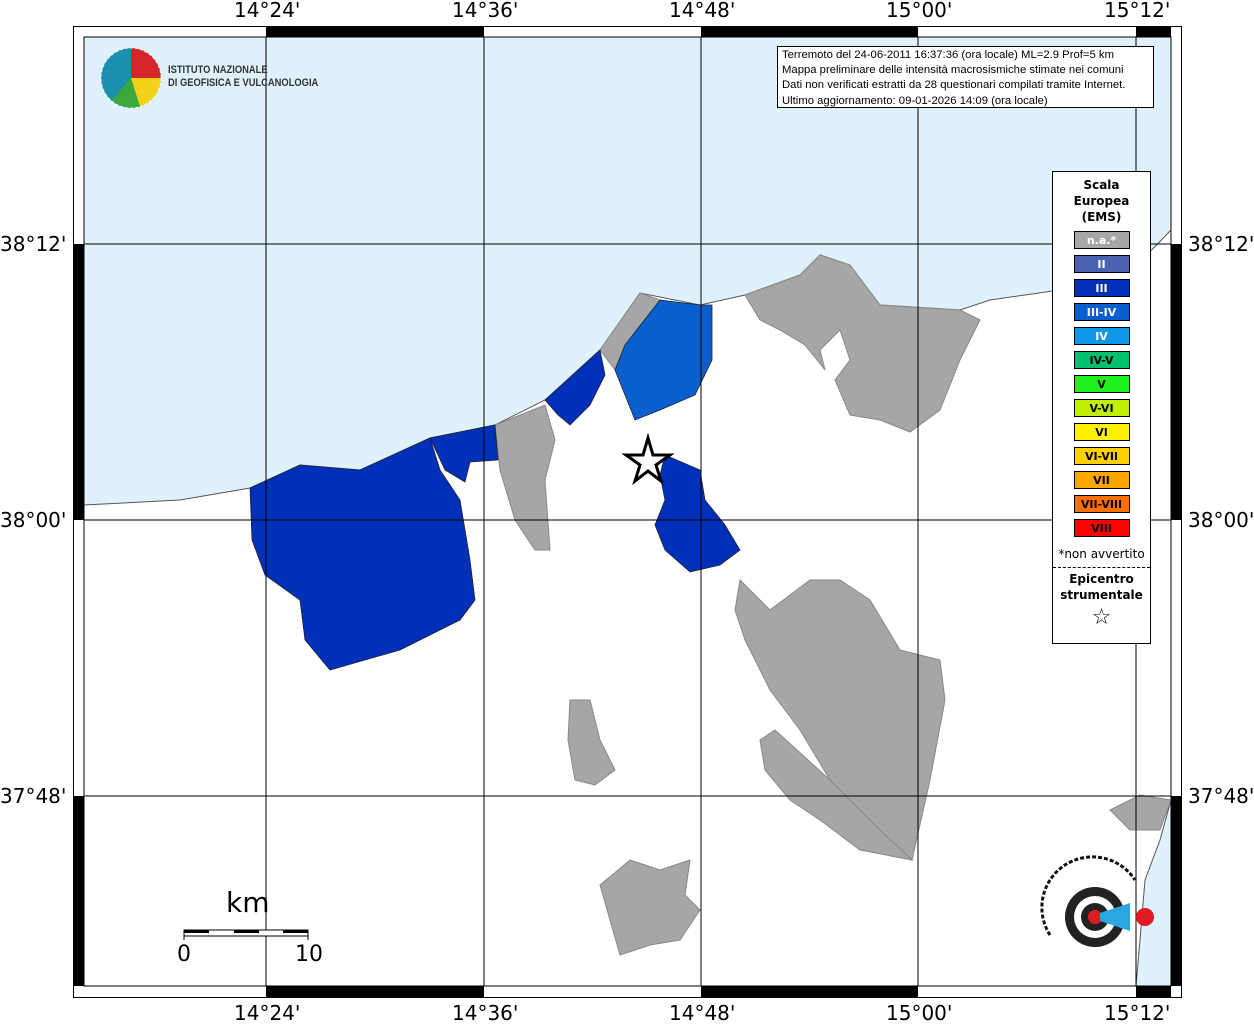 The height and width of the screenshot is (1024, 1254). What do you see at coordinates (1101, 617) in the screenshot?
I see `epicentre-star-icon: ☆` at bounding box center [1101, 617].